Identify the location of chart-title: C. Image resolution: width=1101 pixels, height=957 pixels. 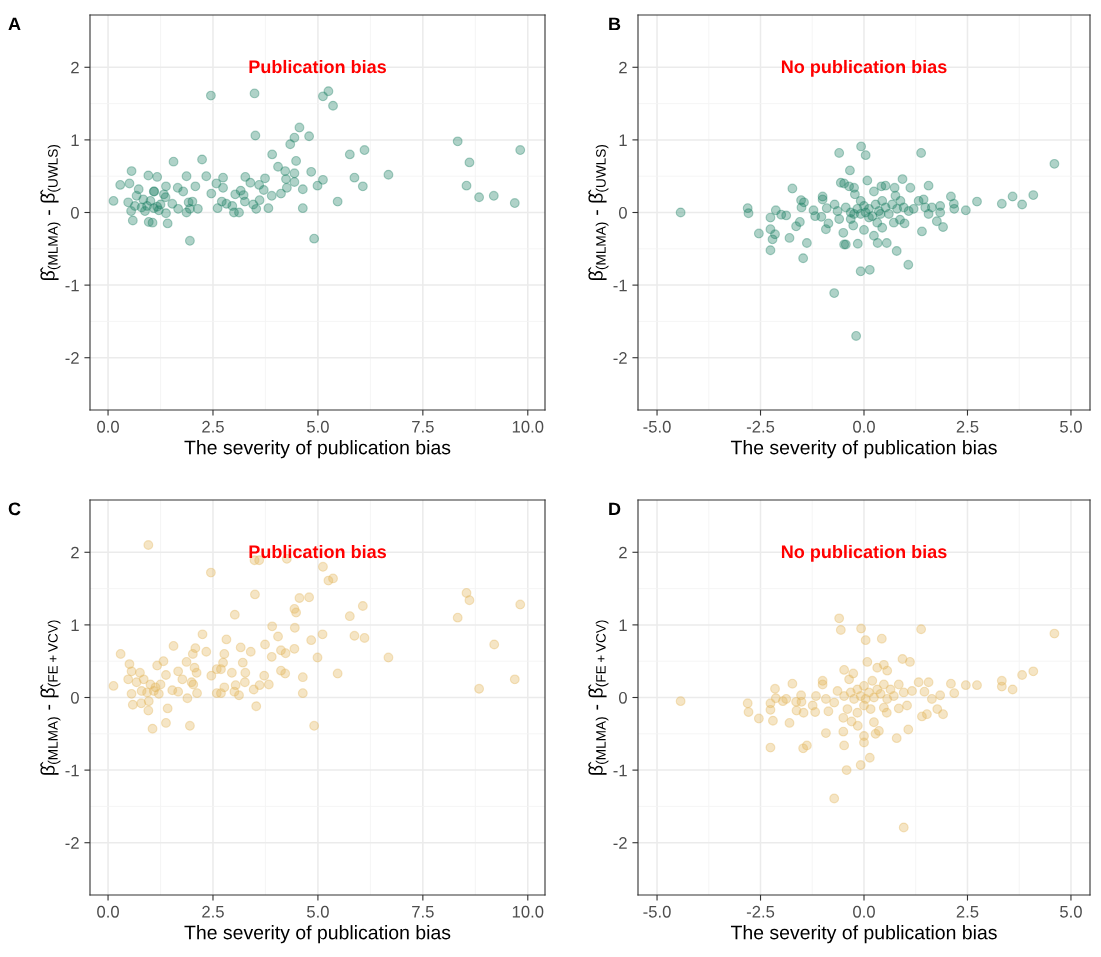
(14, 509).